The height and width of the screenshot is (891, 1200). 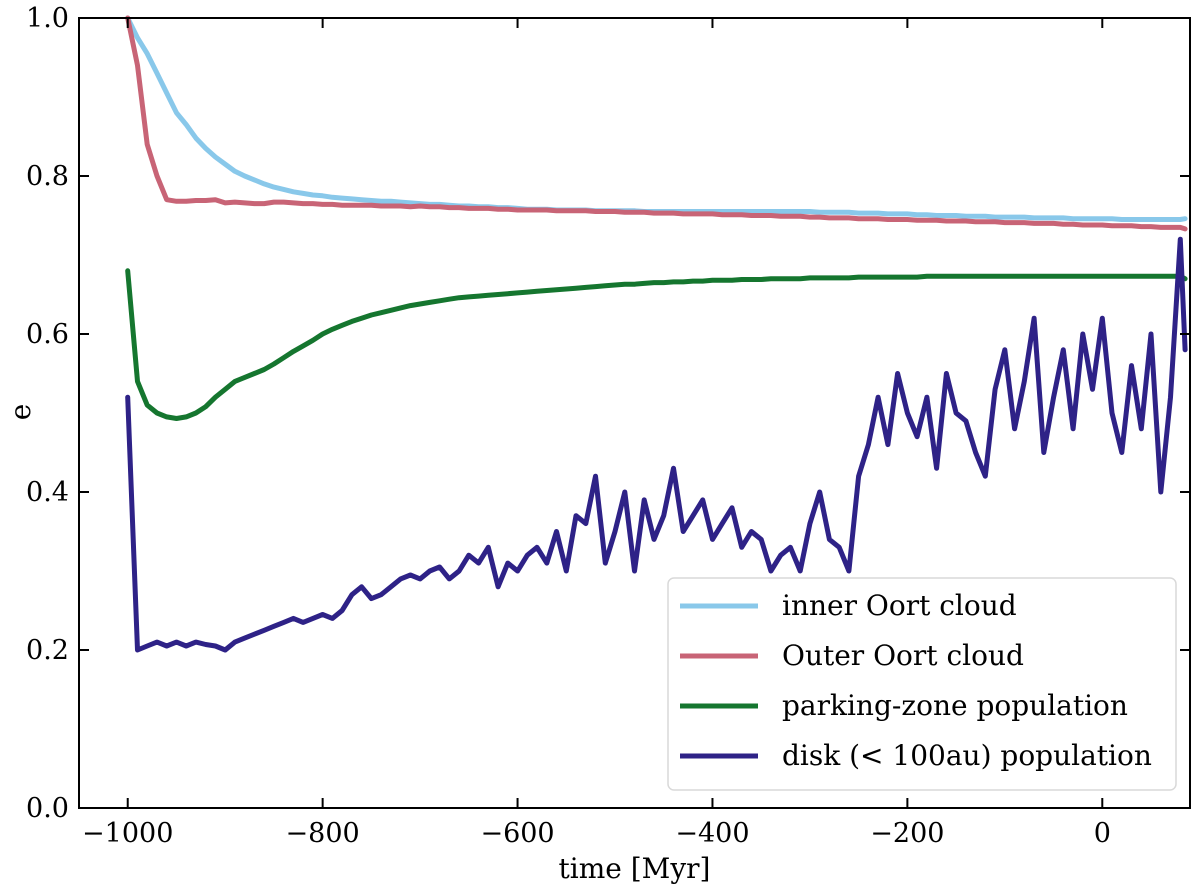 I want to click on y-axis-label: e, so click(x=20, y=412).